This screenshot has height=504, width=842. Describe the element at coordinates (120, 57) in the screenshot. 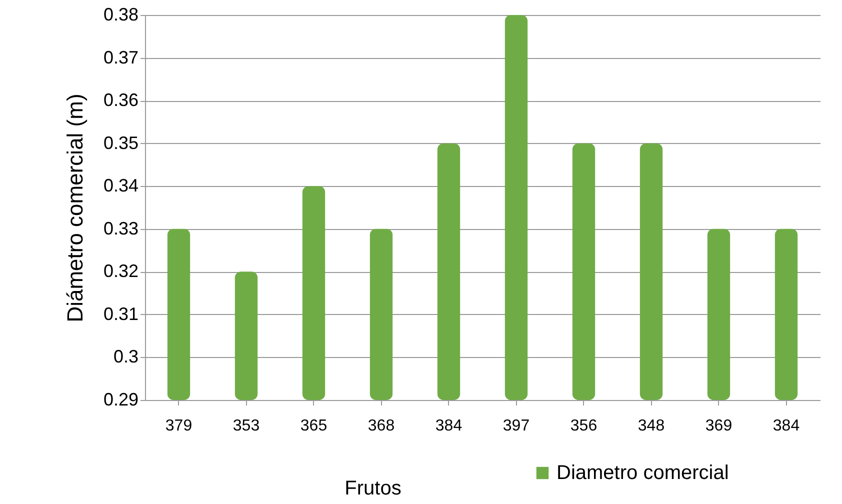

I see `y-tick-label: 0.37` at that location.